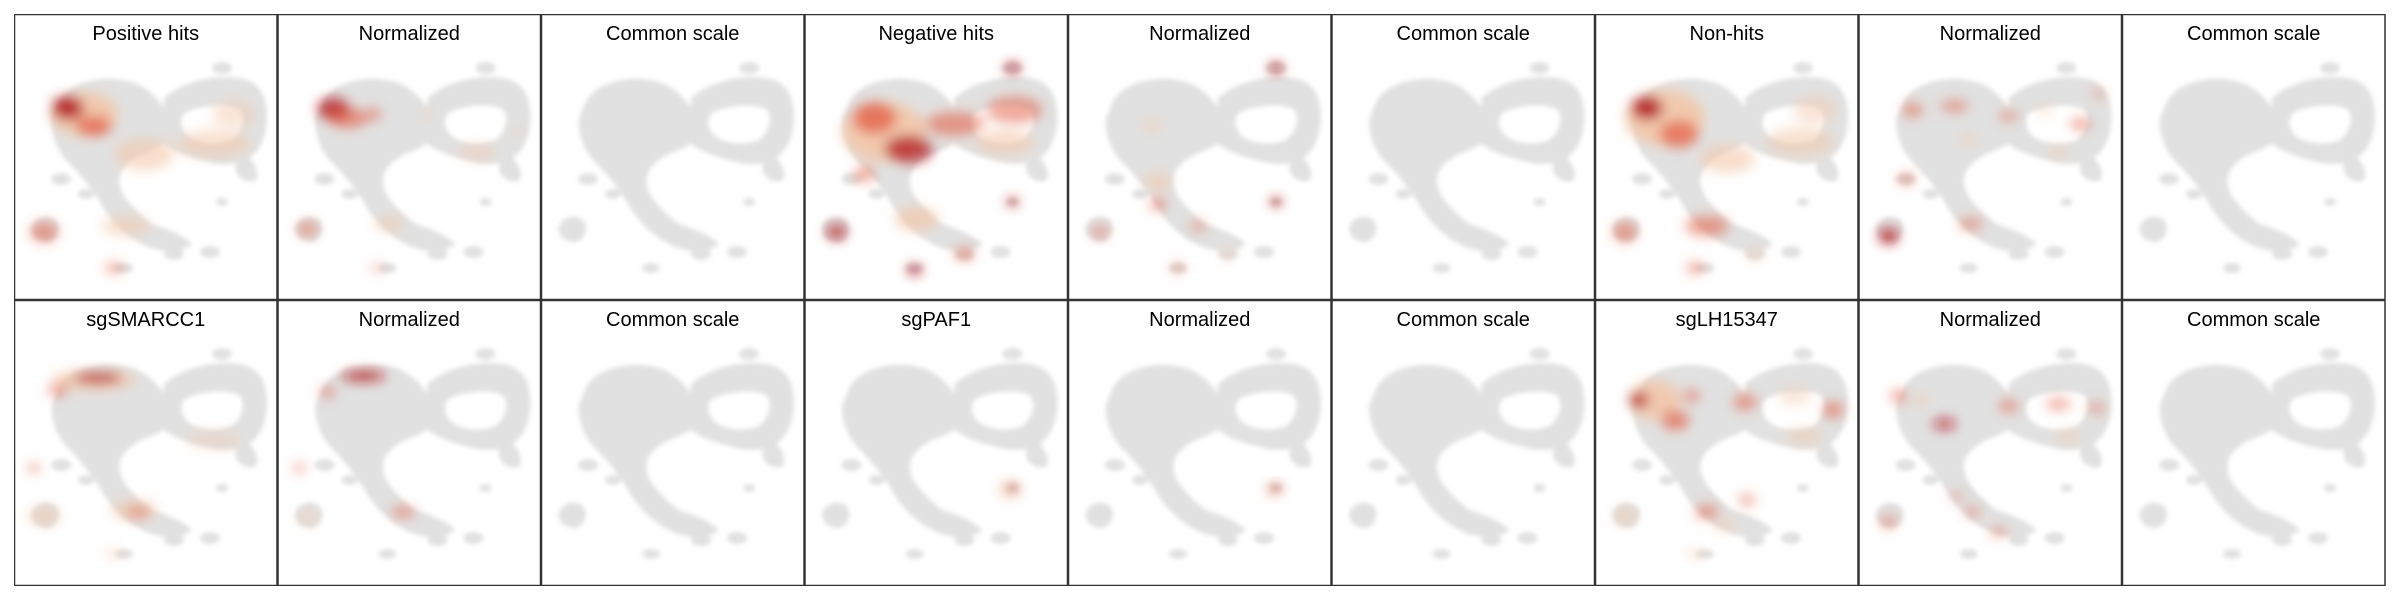 Image resolution: width=2400 pixels, height=600 pixels. I want to click on panel-r2-c9: Common scale, so click(2253, 442).